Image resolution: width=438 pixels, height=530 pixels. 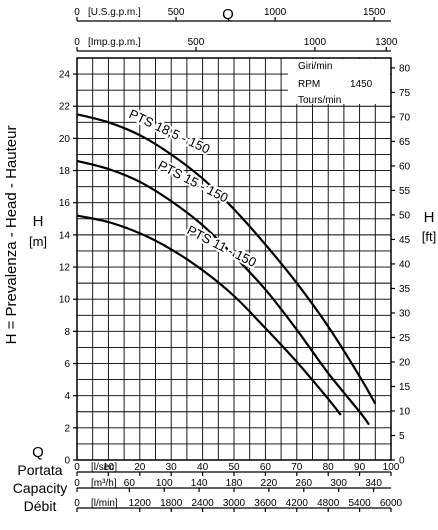 What do you see at coordinates (77, 12) in the screenshot?
I see `usgpm-tick-label: 0` at bounding box center [77, 12].